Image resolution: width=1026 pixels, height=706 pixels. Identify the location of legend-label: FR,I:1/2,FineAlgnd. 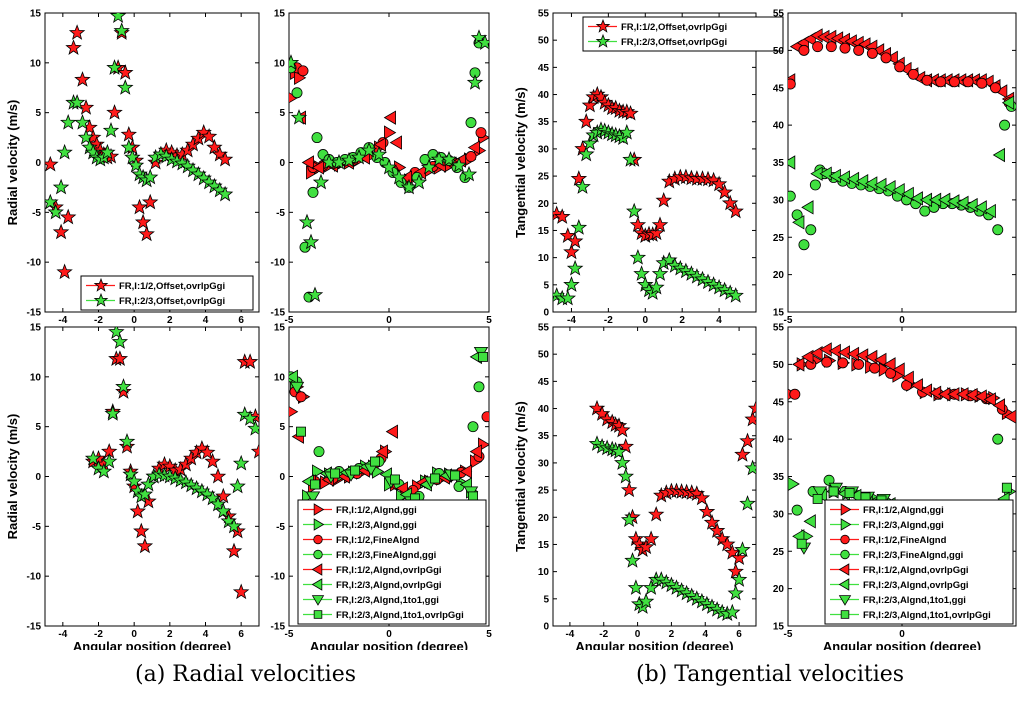
(905, 540).